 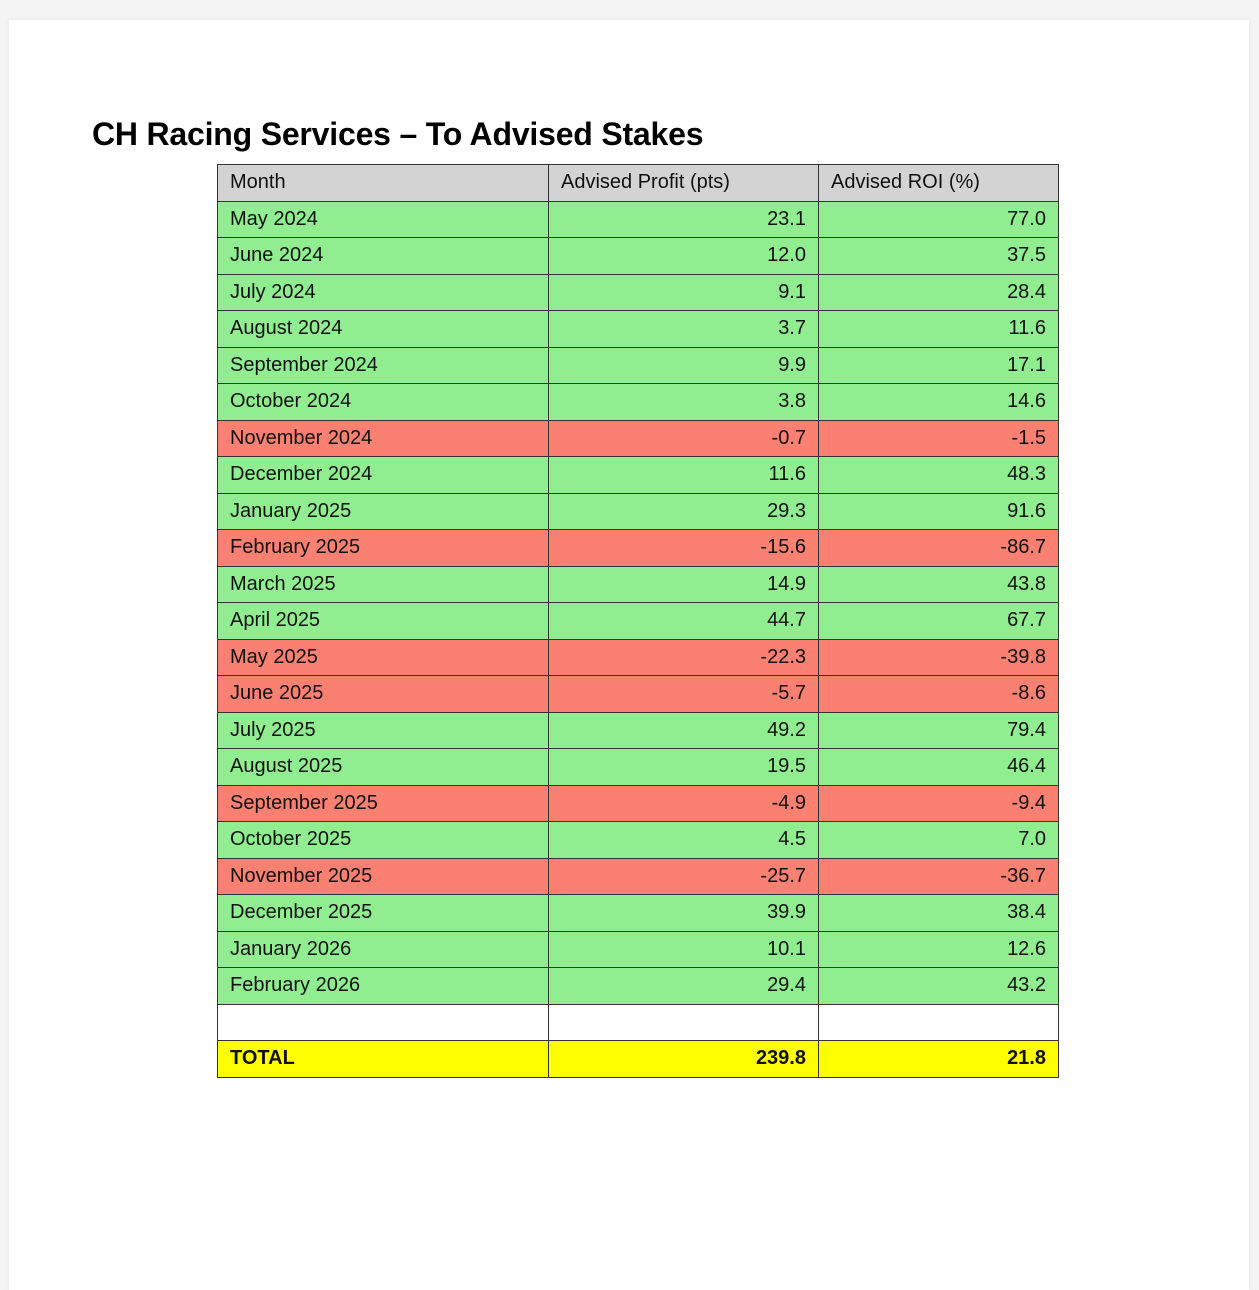 I want to click on table-row: January 2026 10.1 12.6, so click(x=638, y=949).